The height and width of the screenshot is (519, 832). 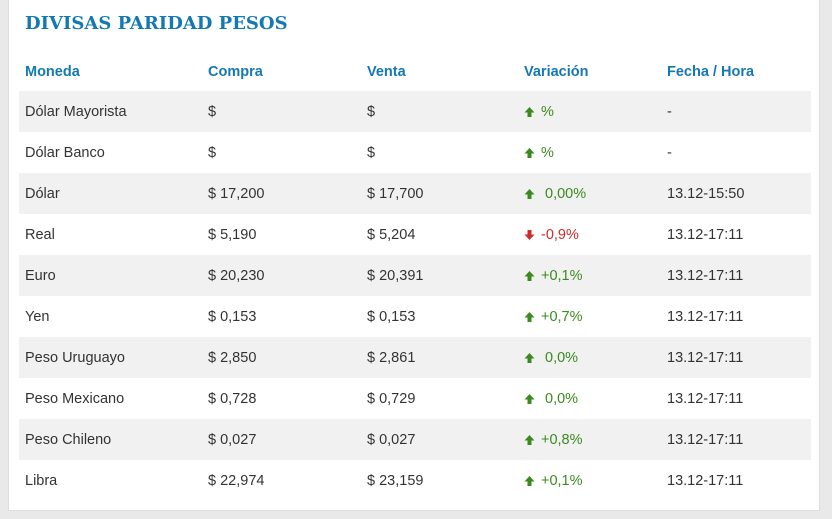 What do you see at coordinates (415, 111) in the screenshot?
I see `table-row: Dólar Mayorista $ $ % -` at bounding box center [415, 111].